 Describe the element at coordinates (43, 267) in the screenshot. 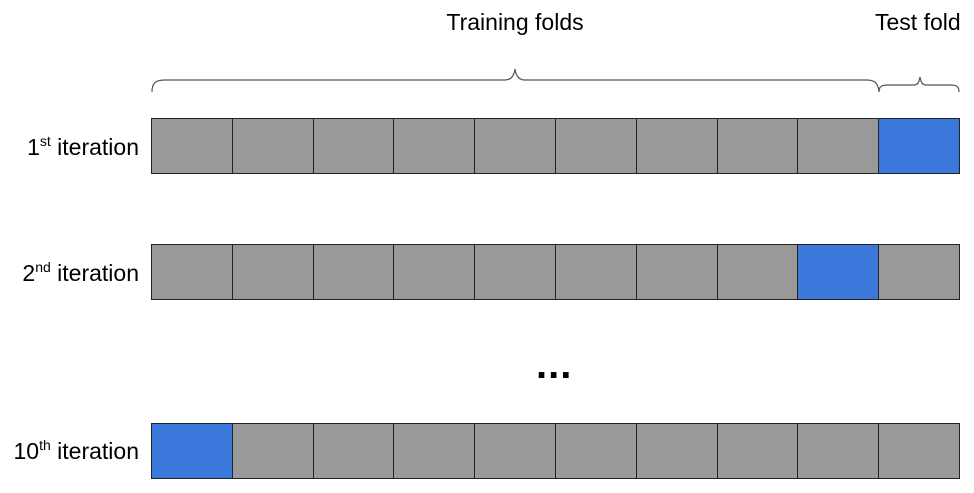

I see `iteration-ordinal-suffix: nd` at that location.